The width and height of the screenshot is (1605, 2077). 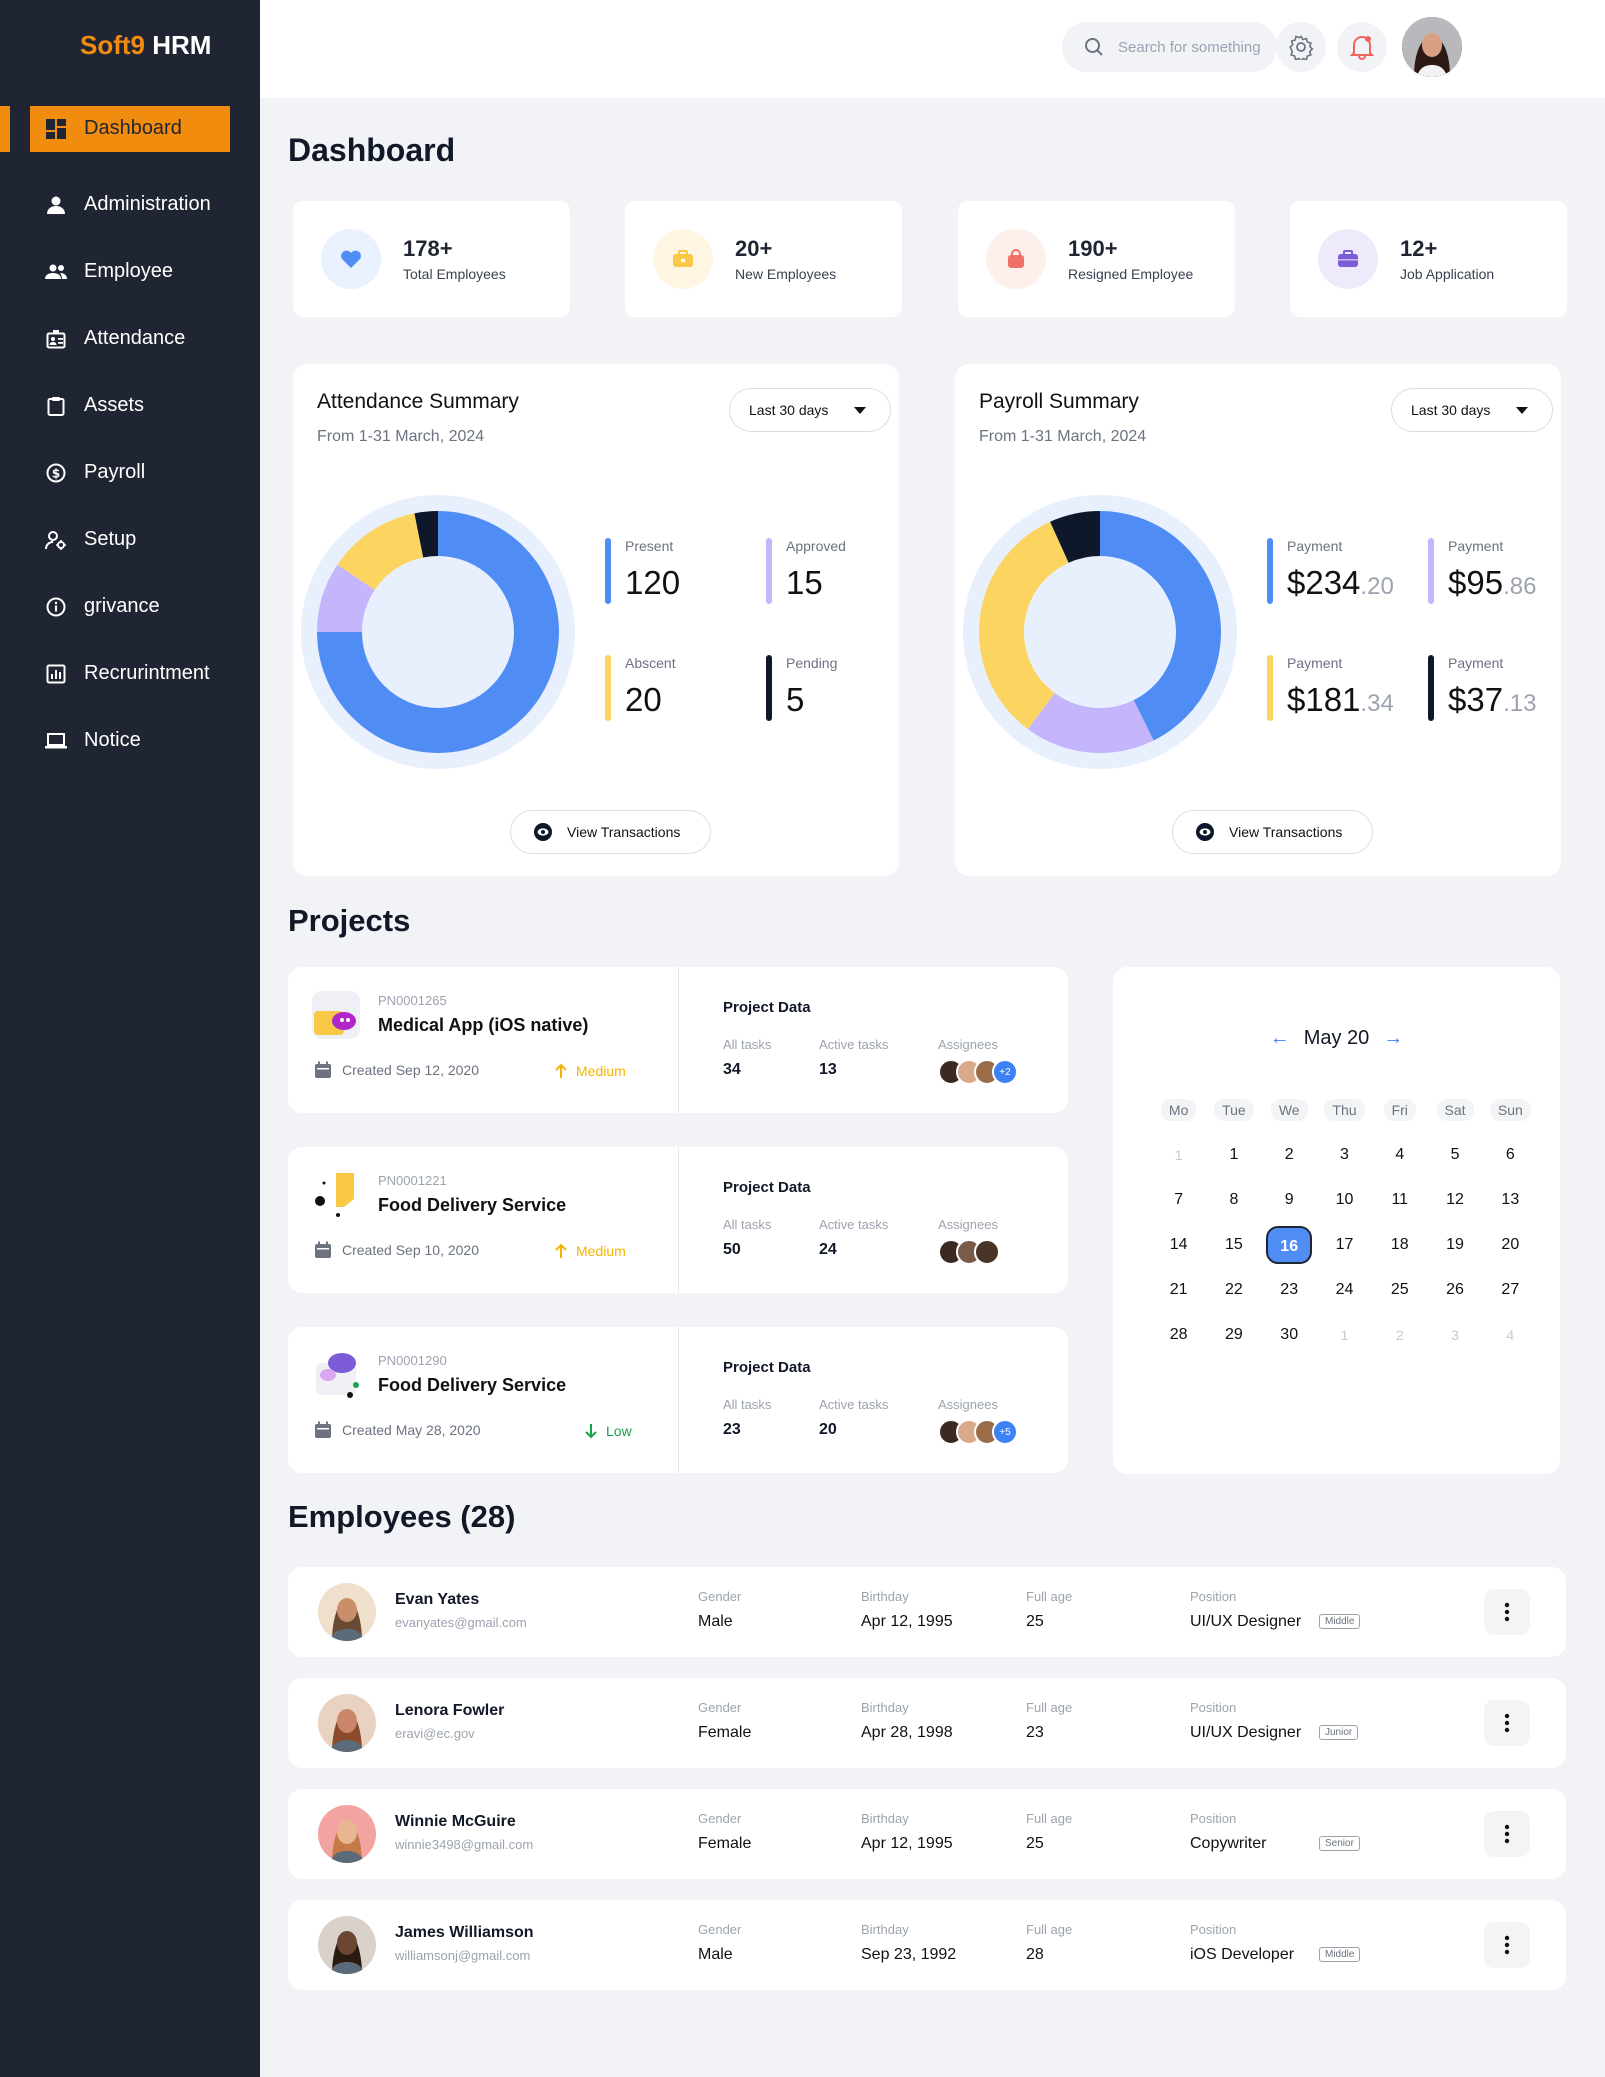 I want to click on calendar-day: 26, so click(x=1455, y=1289).